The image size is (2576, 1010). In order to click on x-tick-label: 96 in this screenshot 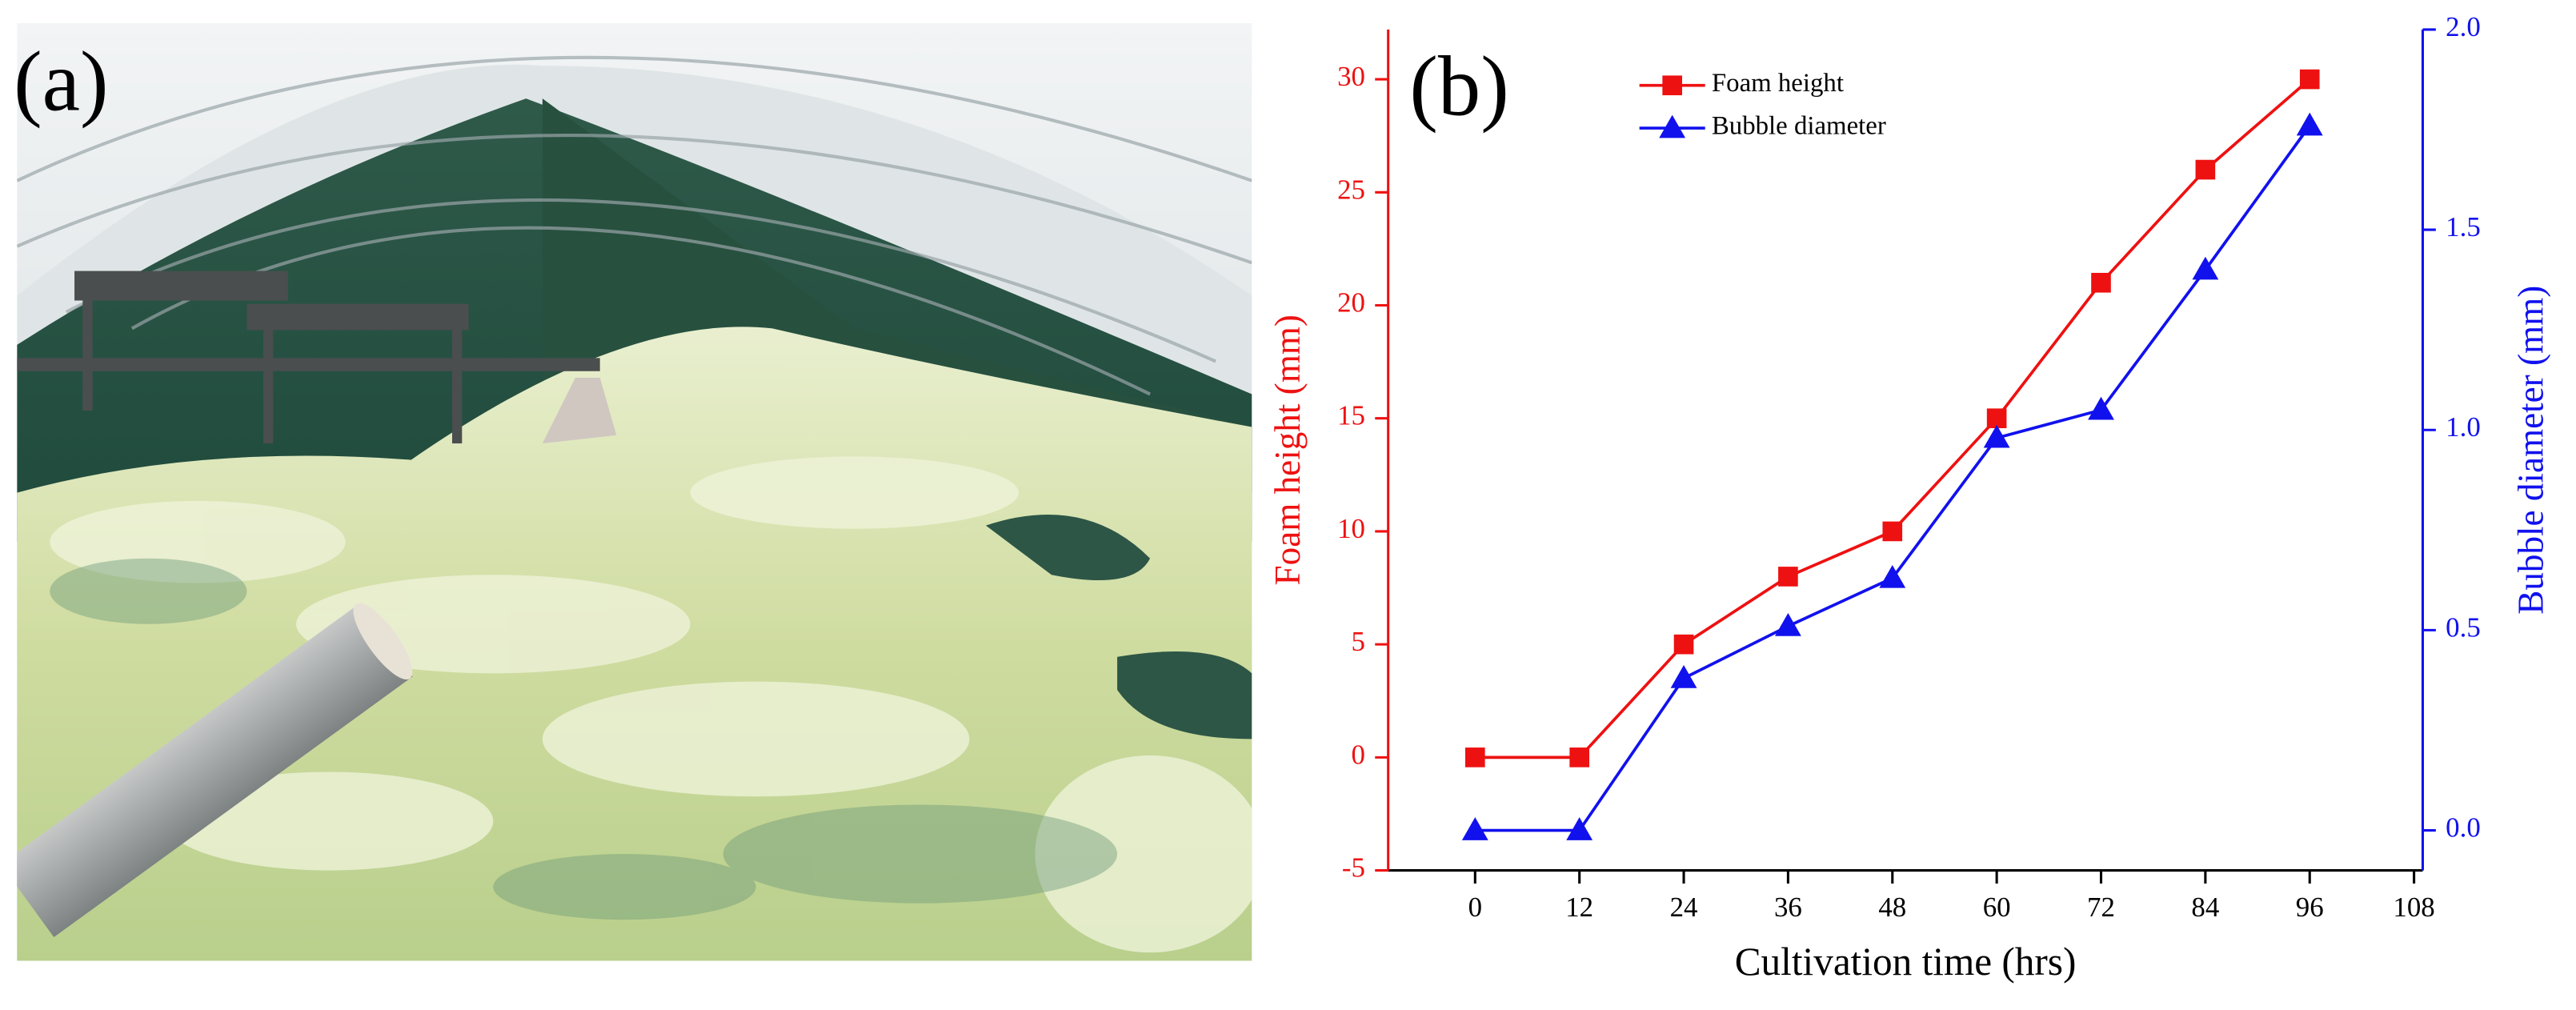, I will do `click(2310, 907)`.